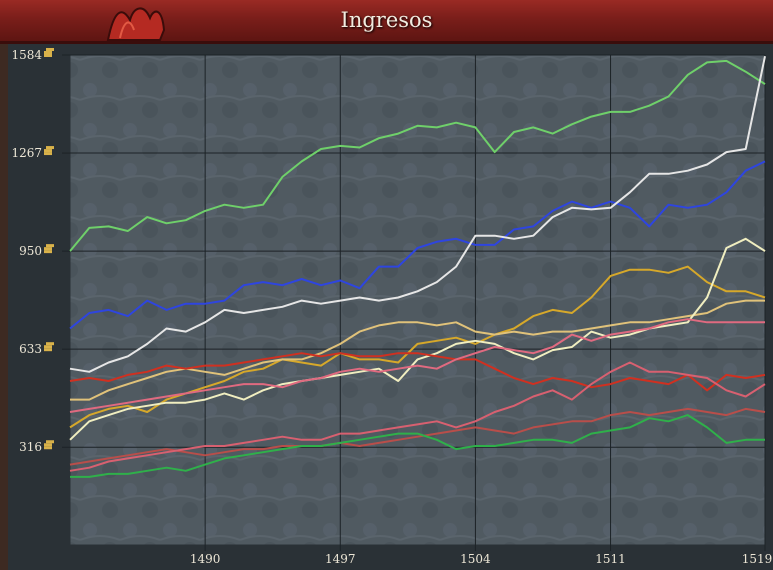  I want to click on x-tick-label: 1511, so click(610, 559).